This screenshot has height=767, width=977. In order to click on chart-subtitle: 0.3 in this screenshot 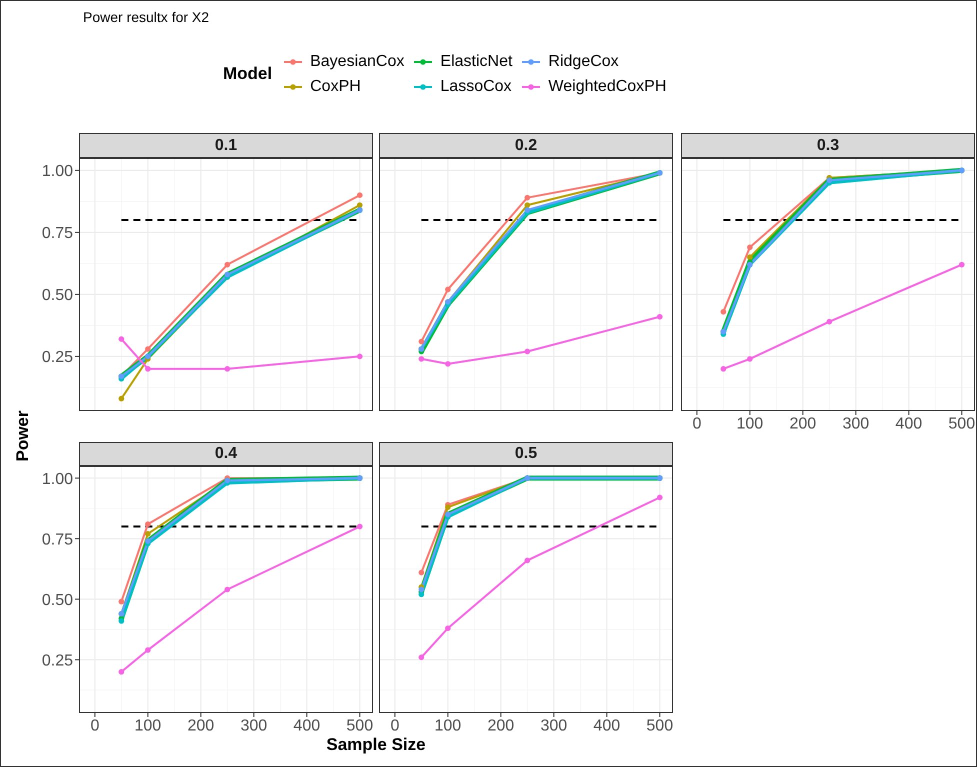, I will do `click(828, 145)`.